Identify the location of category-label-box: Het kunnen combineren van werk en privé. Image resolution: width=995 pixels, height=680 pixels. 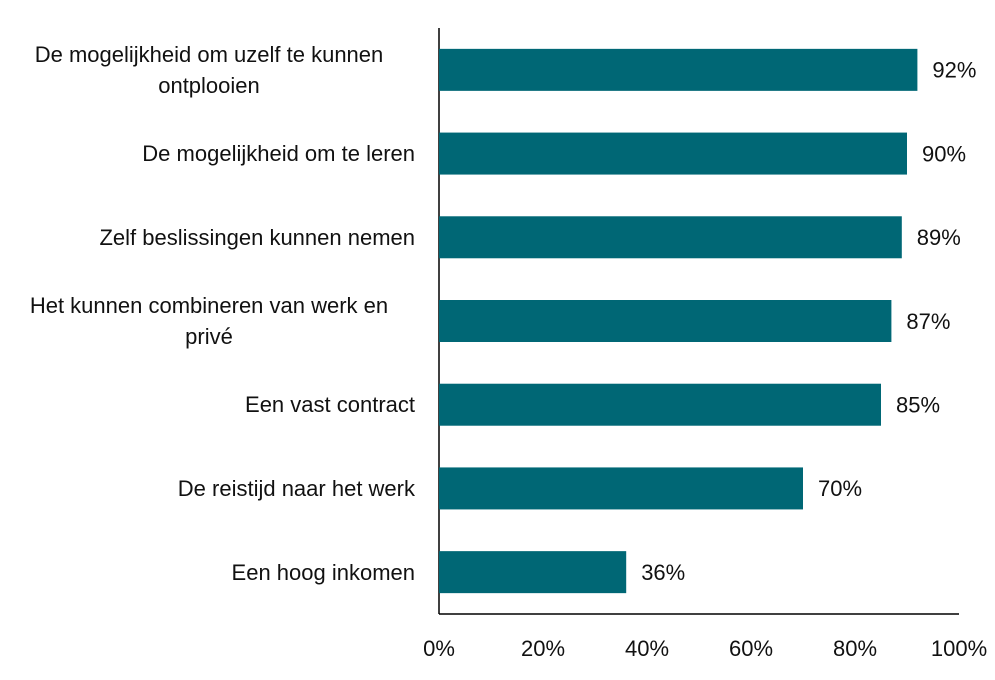
(207, 321).